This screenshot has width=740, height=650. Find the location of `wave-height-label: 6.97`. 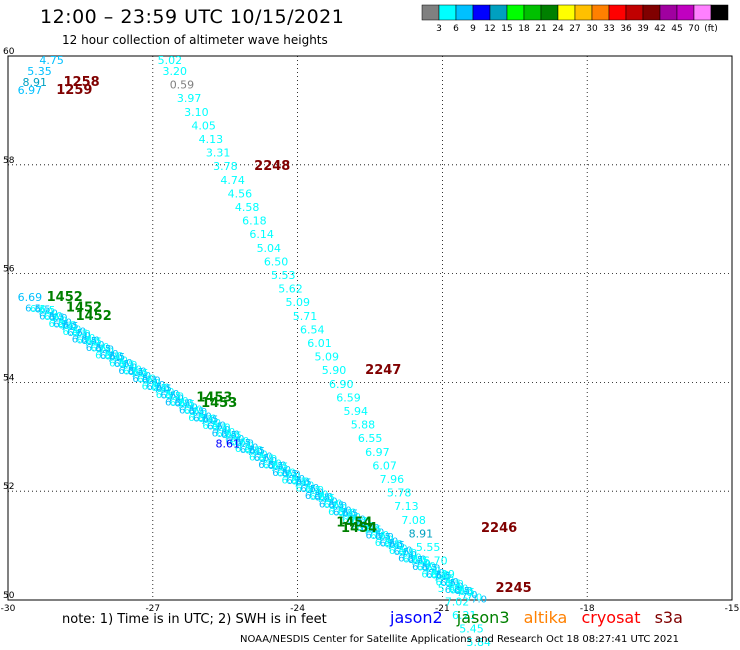

wave-height-label: 6.97 is located at coordinates (377, 452).